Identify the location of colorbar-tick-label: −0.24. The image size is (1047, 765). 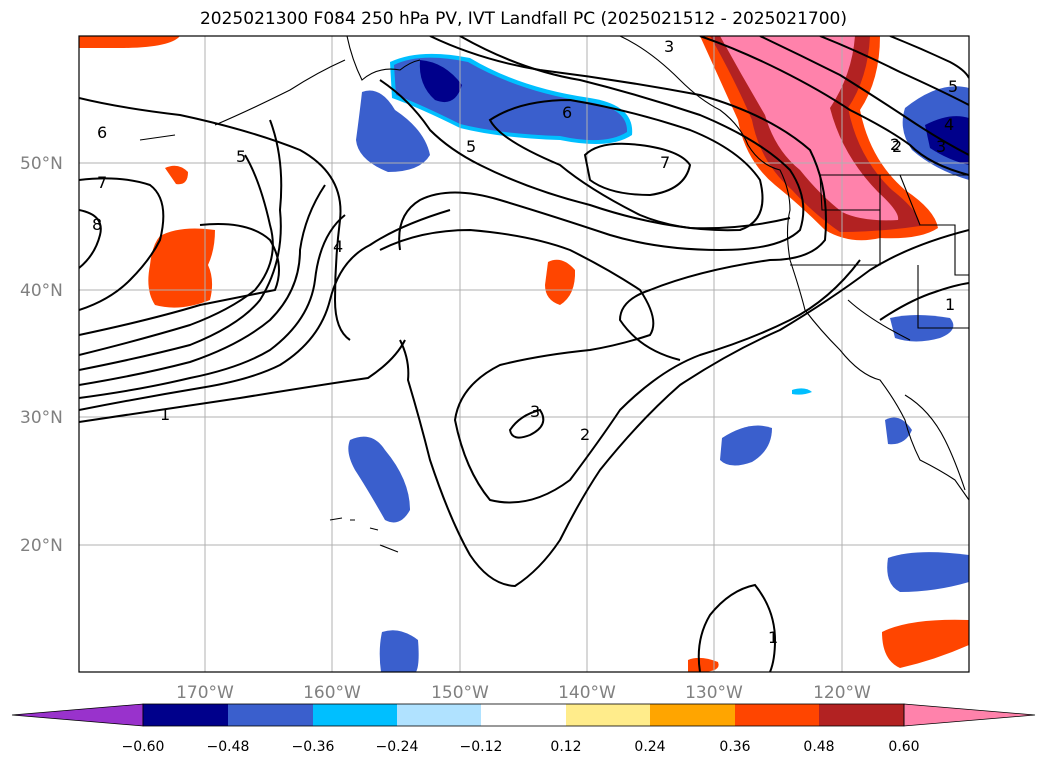
(397, 747).